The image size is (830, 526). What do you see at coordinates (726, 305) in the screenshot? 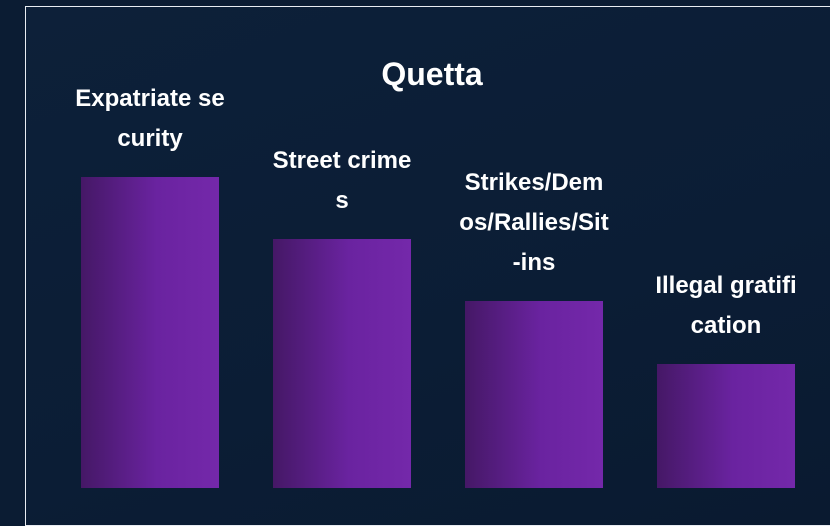
I see `category-label: Illegal gratification` at bounding box center [726, 305].